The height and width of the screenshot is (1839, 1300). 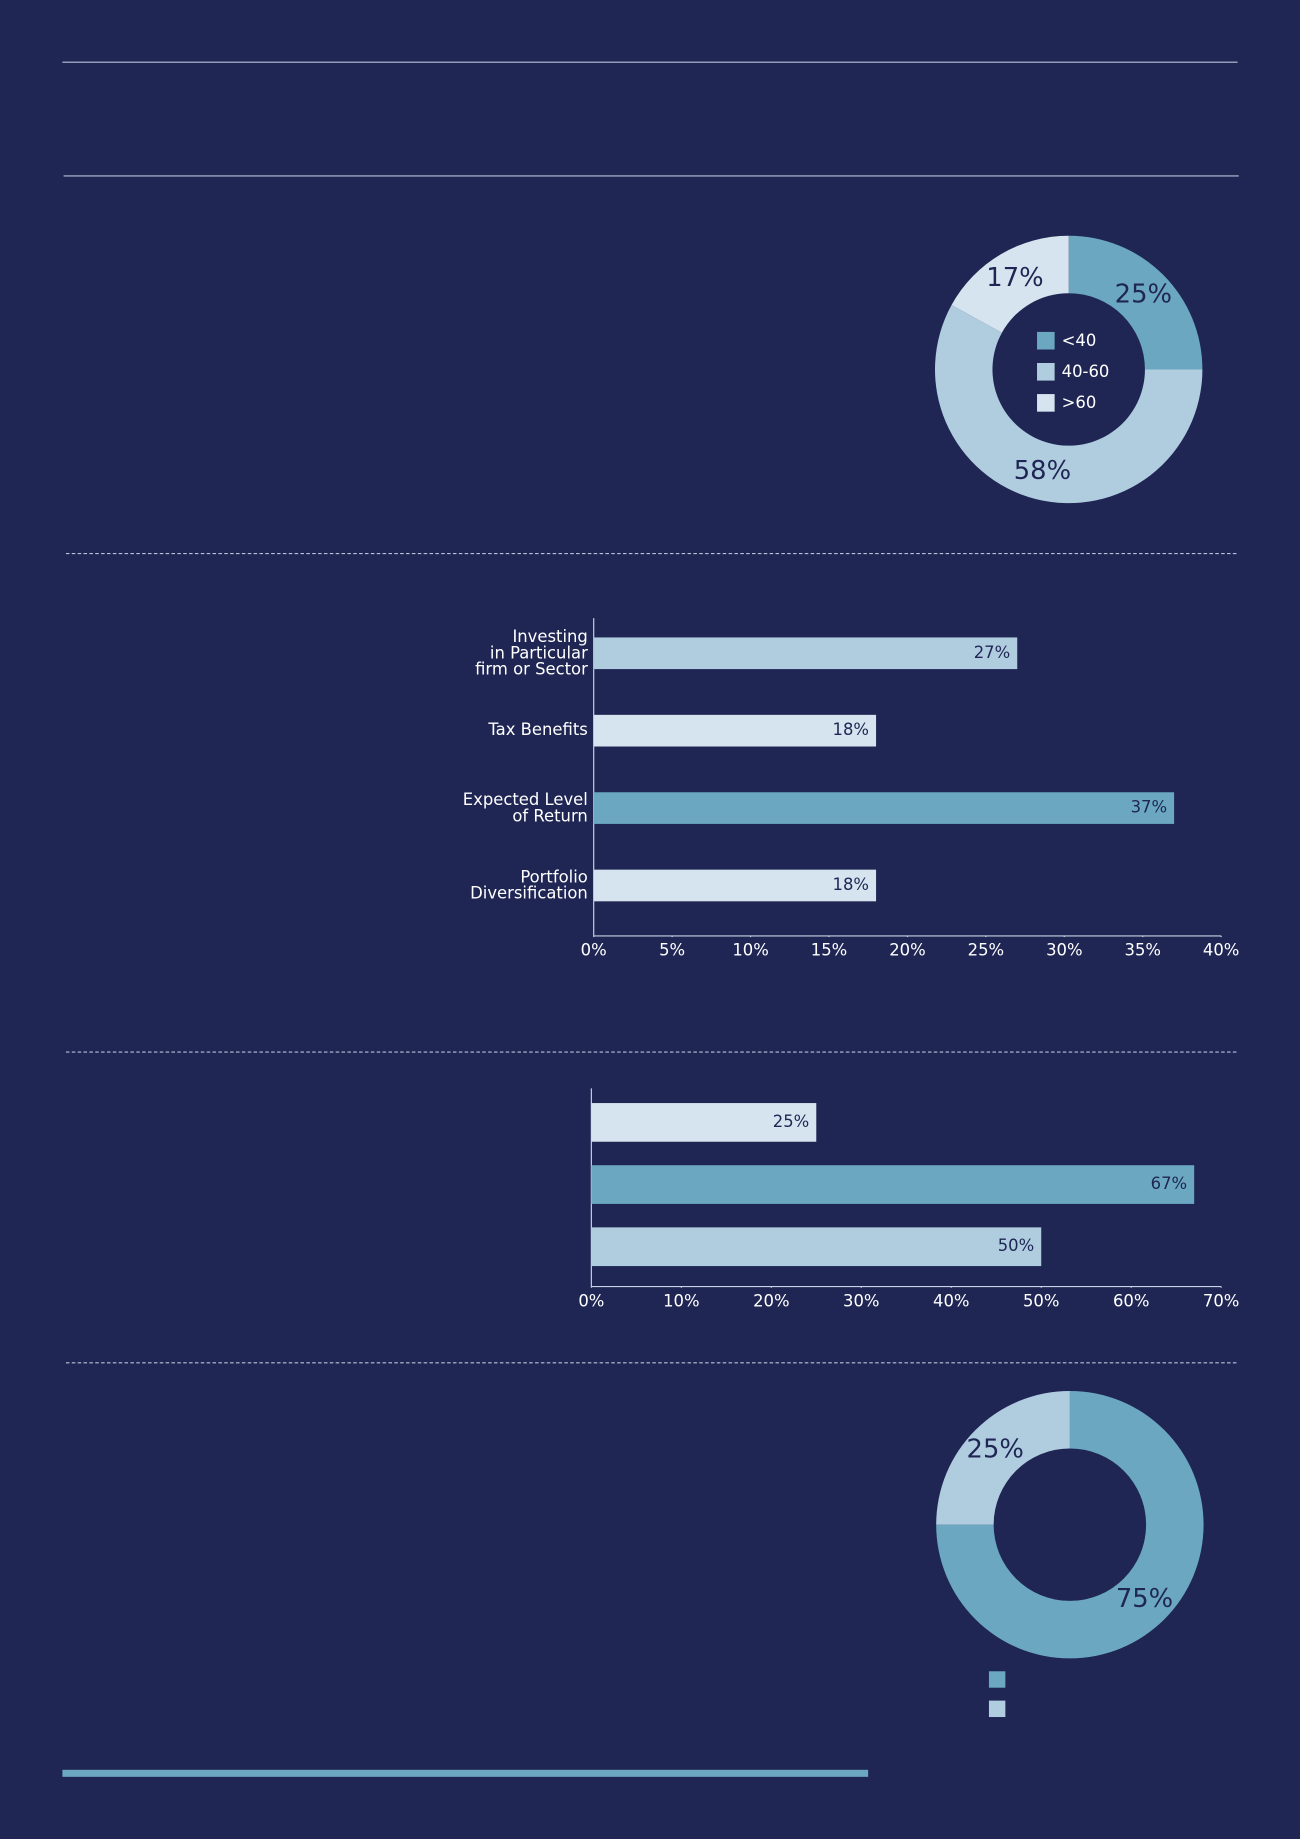 What do you see at coordinates (1079, 340) in the screenshot?
I see `legend-label: <40` at bounding box center [1079, 340].